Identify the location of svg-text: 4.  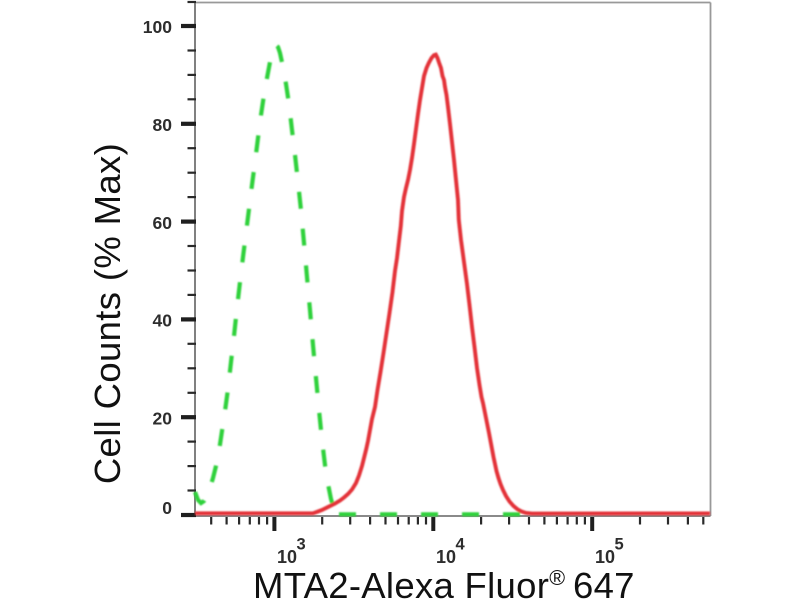
(461, 545).